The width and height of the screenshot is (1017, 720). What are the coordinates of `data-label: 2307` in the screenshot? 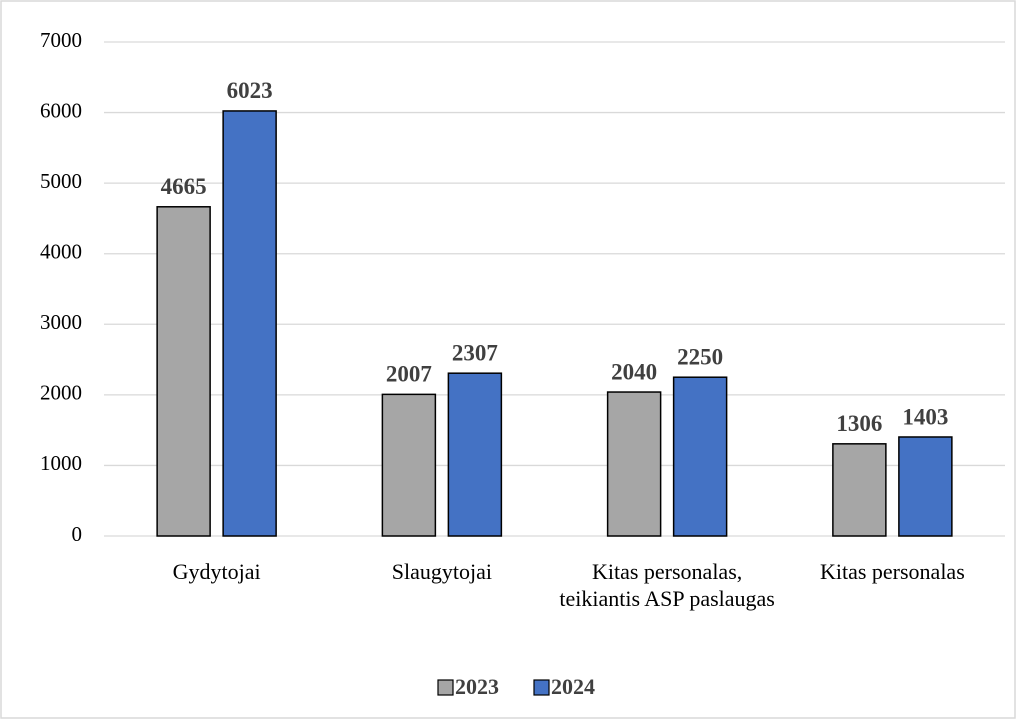 It's located at (475, 352).